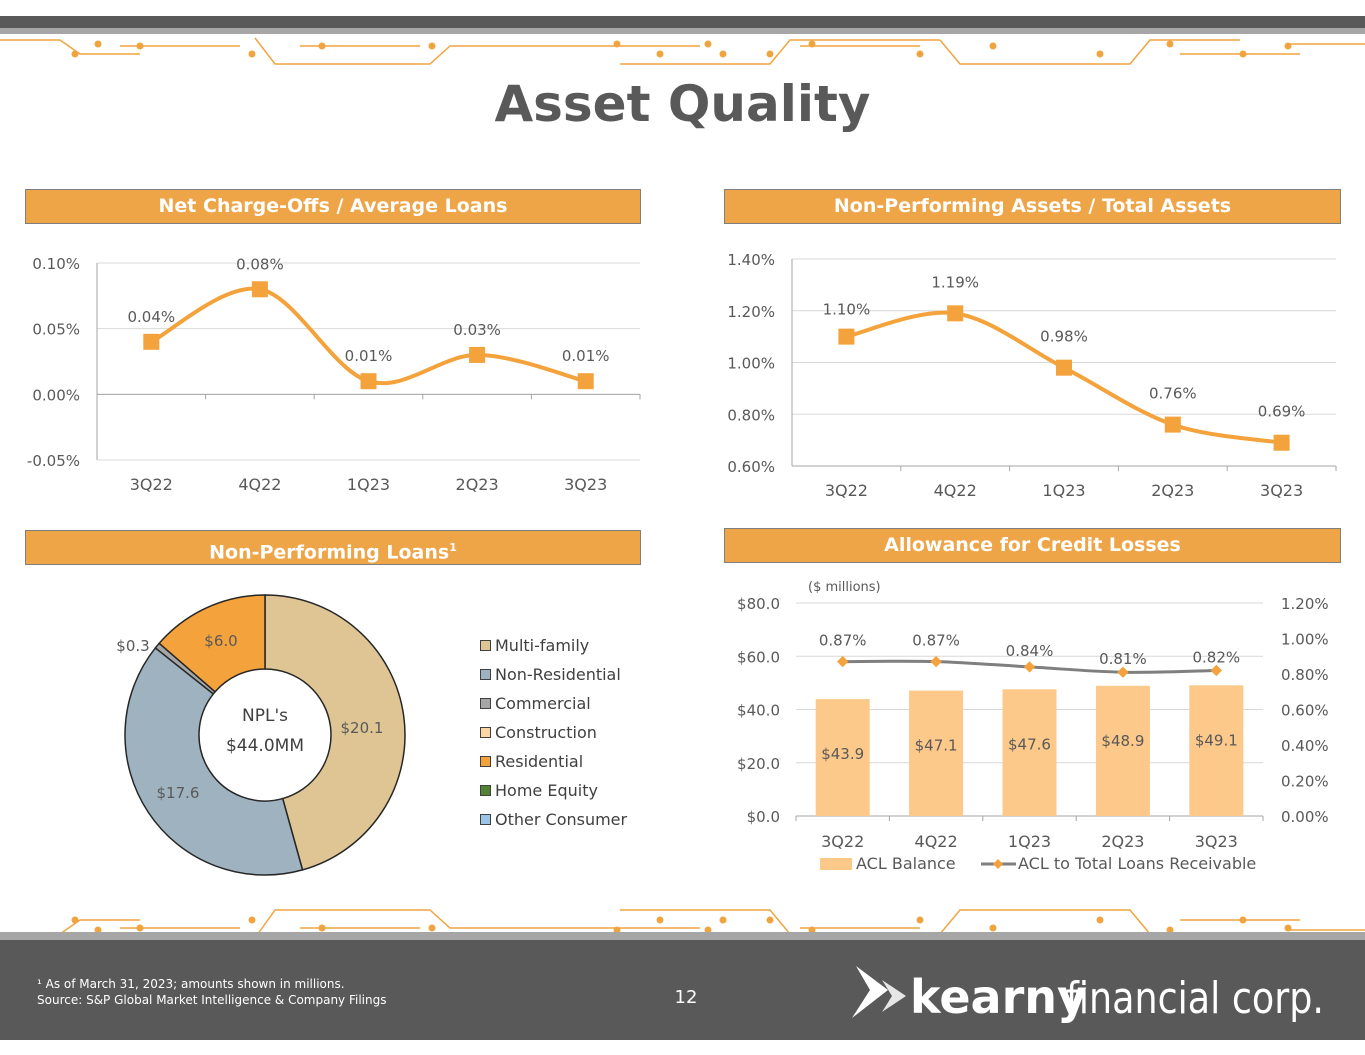 This screenshot has width=1365, height=1055. I want to click on y-tick-label: 1.00%, so click(751, 364).